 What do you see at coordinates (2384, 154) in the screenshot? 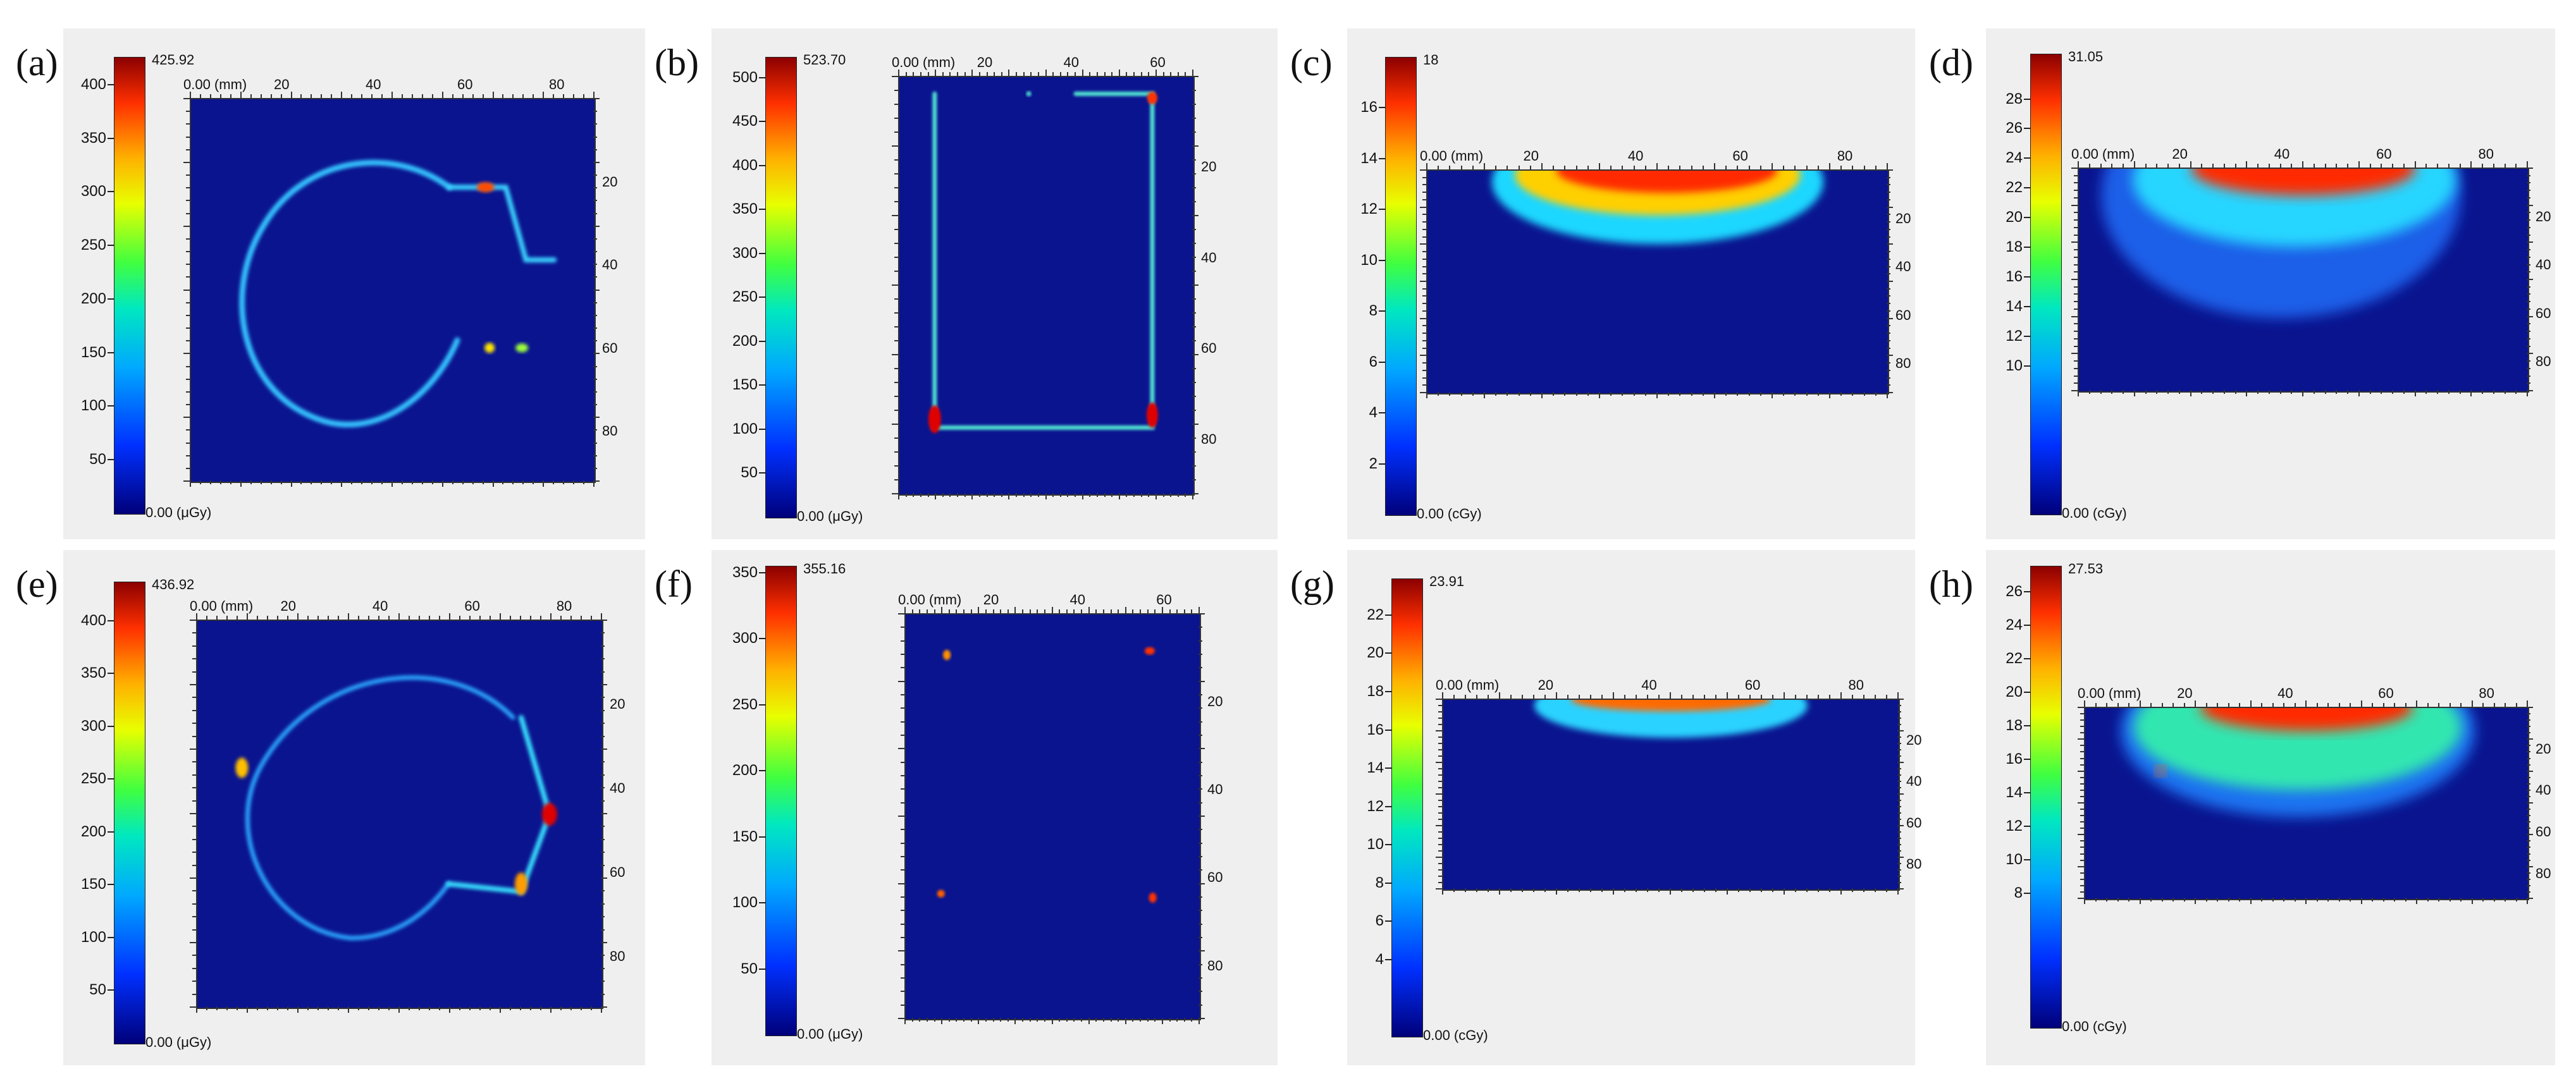
I see `x-tick-label: 60` at bounding box center [2384, 154].